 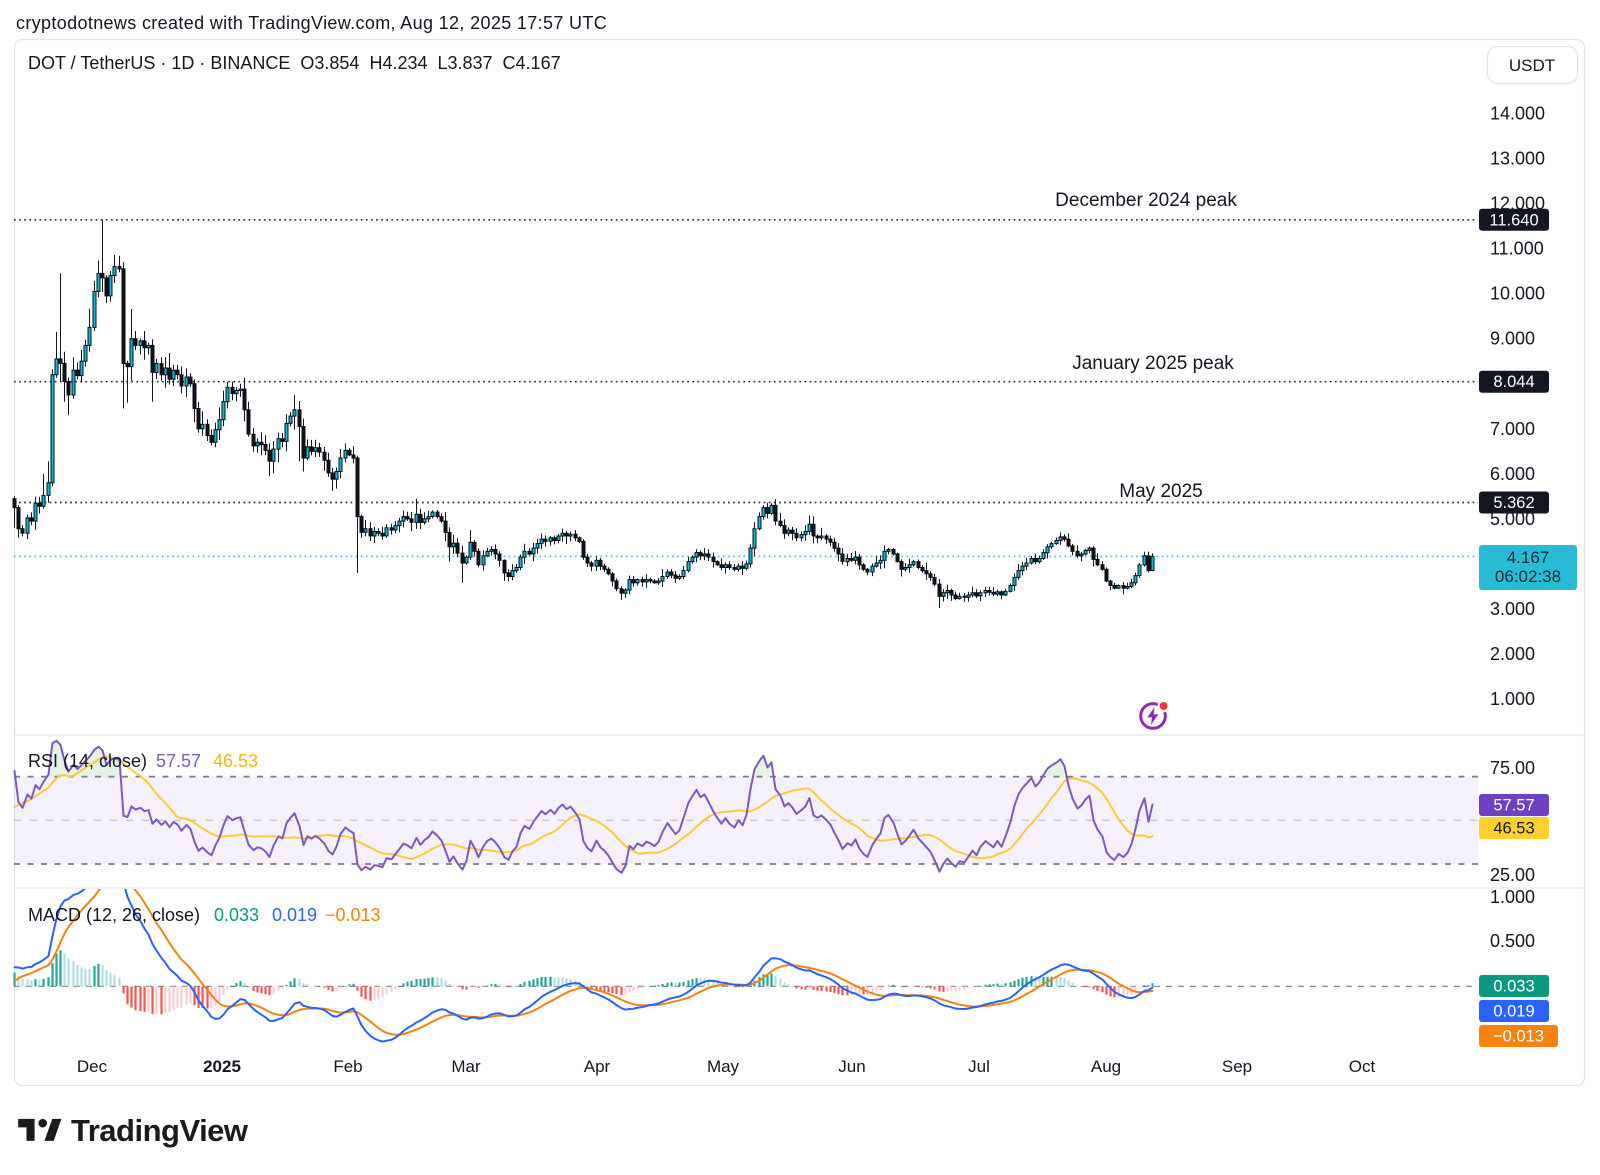 What do you see at coordinates (1512, 941) in the screenshot?
I see `svg-text: 0.500` at bounding box center [1512, 941].